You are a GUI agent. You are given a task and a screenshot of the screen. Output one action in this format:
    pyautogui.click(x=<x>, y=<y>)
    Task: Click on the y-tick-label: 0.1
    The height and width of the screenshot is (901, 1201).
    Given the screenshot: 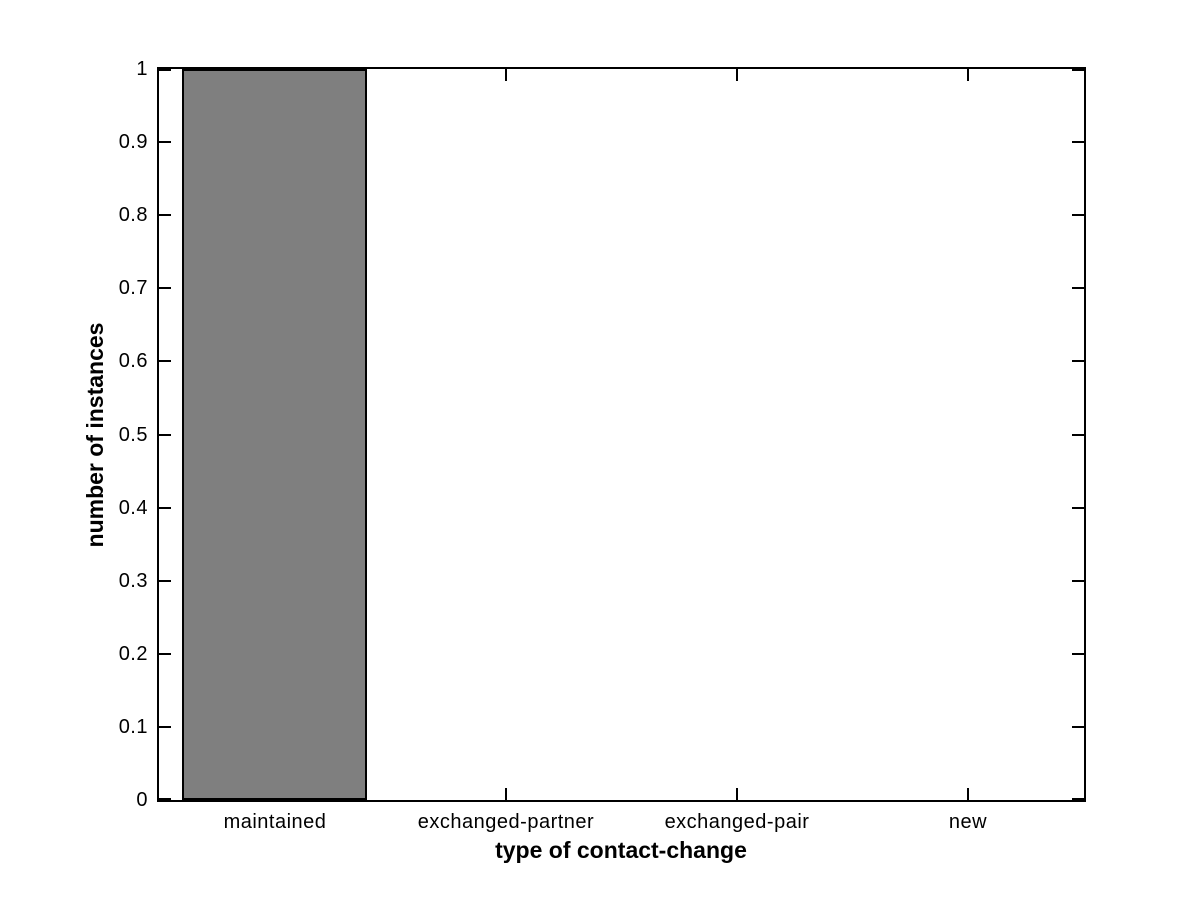 What is the action you would take?
    pyautogui.click(x=133, y=727)
    